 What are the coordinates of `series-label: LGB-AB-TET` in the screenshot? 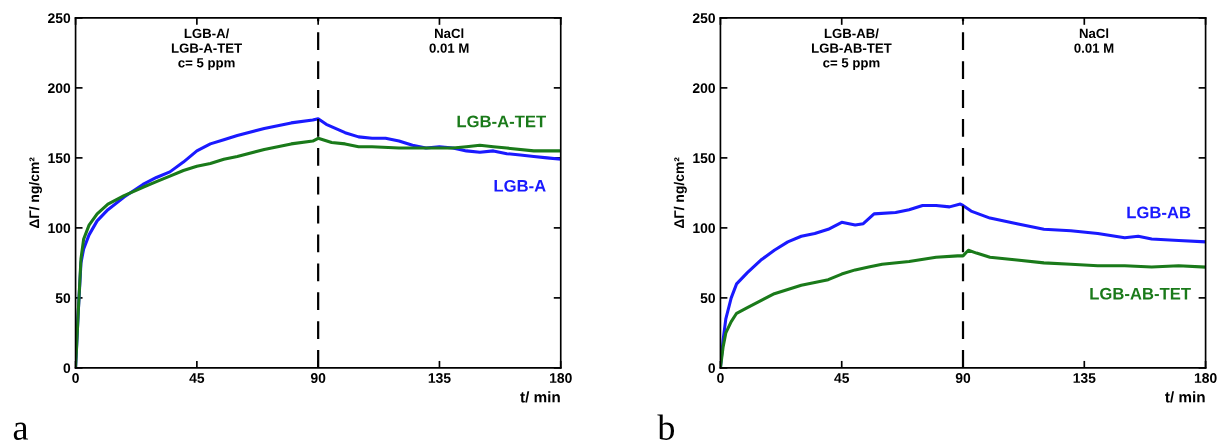 It's located at (1140, 293).